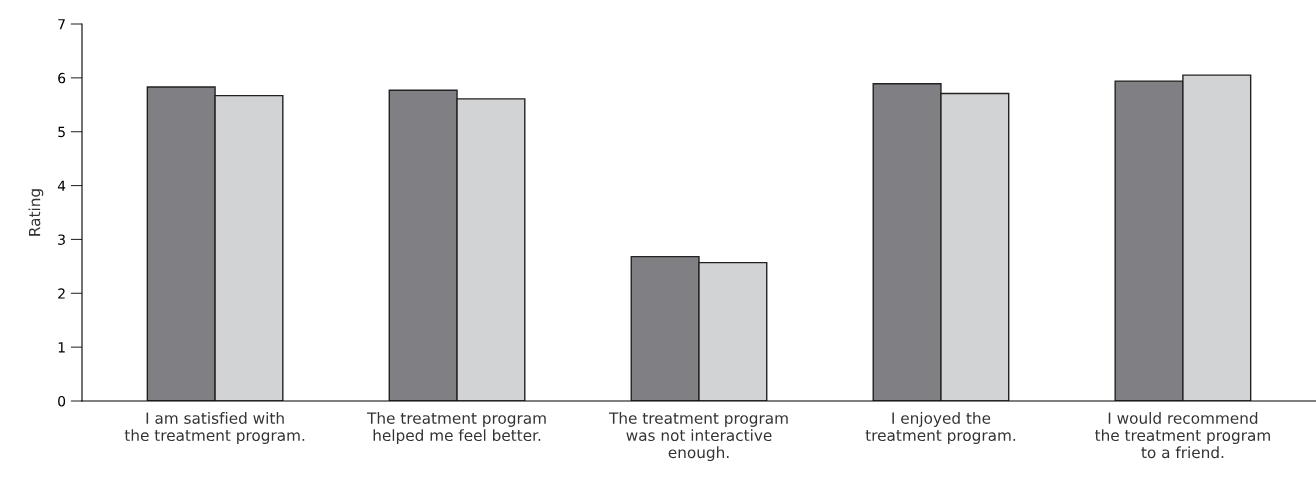 The height and width of the screenshot is (478, 1316). What do you see at coordinates (456, 428) in the screenshot?
I see `x-tick-label: The treatment program helped me feel better.` at bounding box center [456, 428].